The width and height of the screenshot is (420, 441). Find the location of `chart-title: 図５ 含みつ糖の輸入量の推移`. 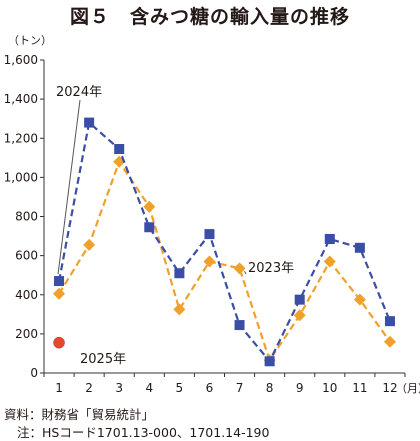

chart-title: 図５ 含みつ糖の輸入量の推移 is located at coordinates (209, 17).